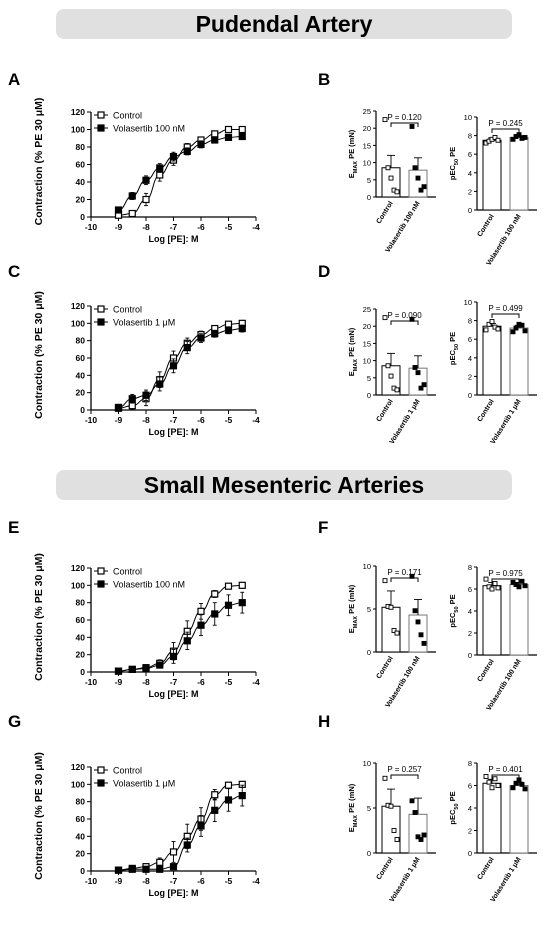 The height and width of the screenshot is (928, 550). What do you see at coordinates (470, 154) in the screenshot?
I see `y-tick-label: 6` at bounding box center [470, 154].